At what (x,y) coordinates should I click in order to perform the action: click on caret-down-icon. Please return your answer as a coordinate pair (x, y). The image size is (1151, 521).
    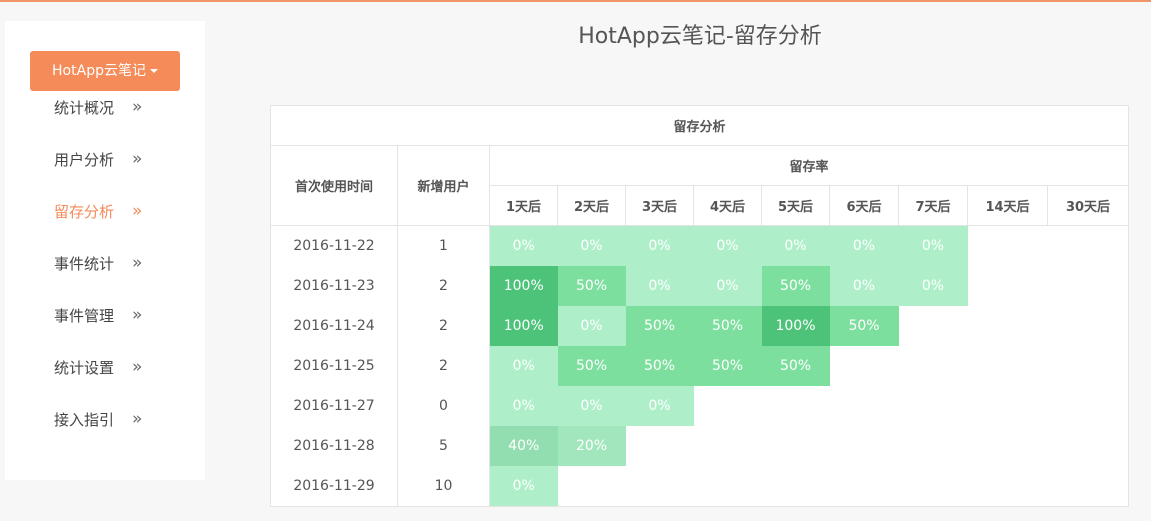
    Looking at the image, I should click on (153, 71).